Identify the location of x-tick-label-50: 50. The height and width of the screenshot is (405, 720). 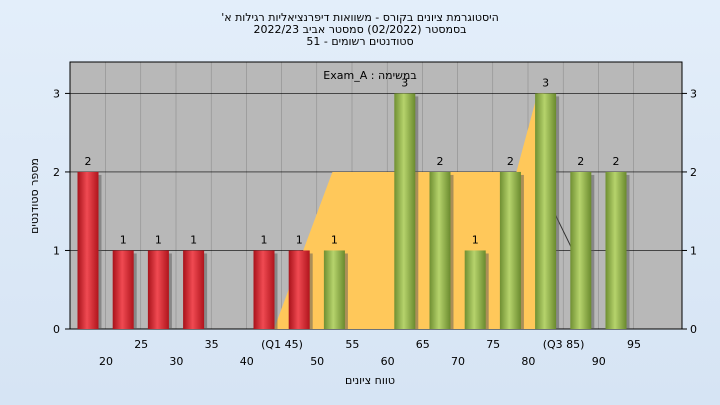
(317, 361).